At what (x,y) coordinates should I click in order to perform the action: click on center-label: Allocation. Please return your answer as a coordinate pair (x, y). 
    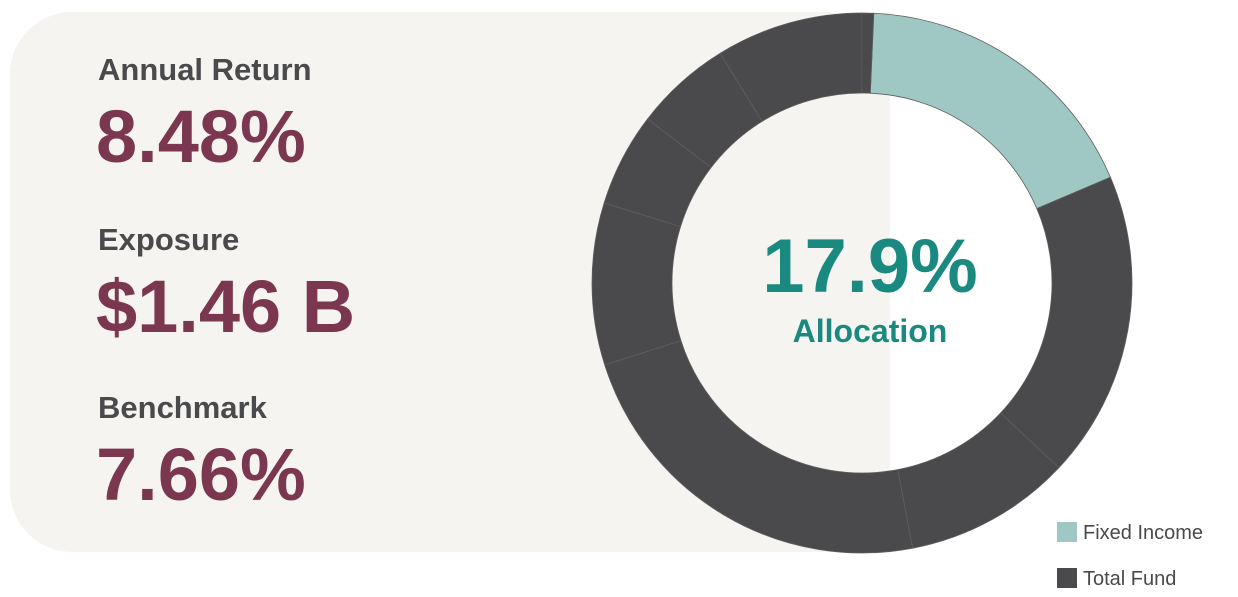
    Looking at the image, I should click on (870, 331).